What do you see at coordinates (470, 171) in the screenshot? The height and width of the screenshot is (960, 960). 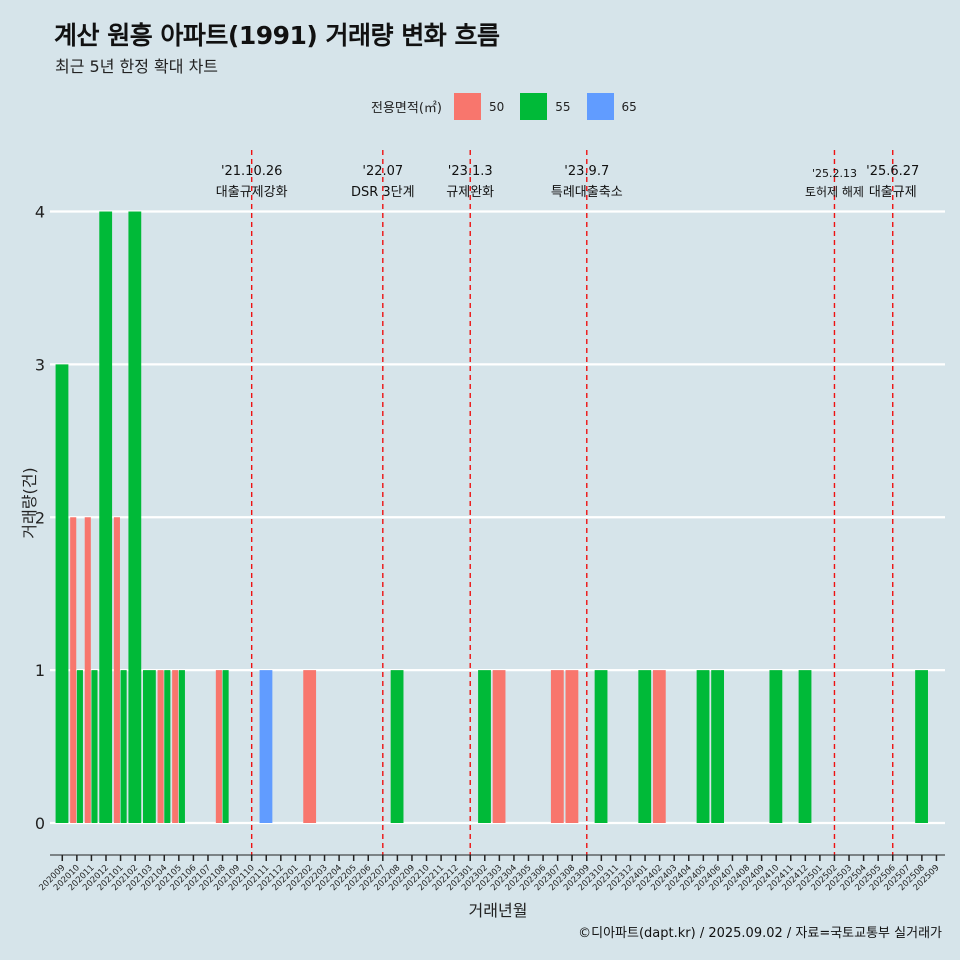 I see `event-date-2: '23.1.3` at bounding box center [470, 171].